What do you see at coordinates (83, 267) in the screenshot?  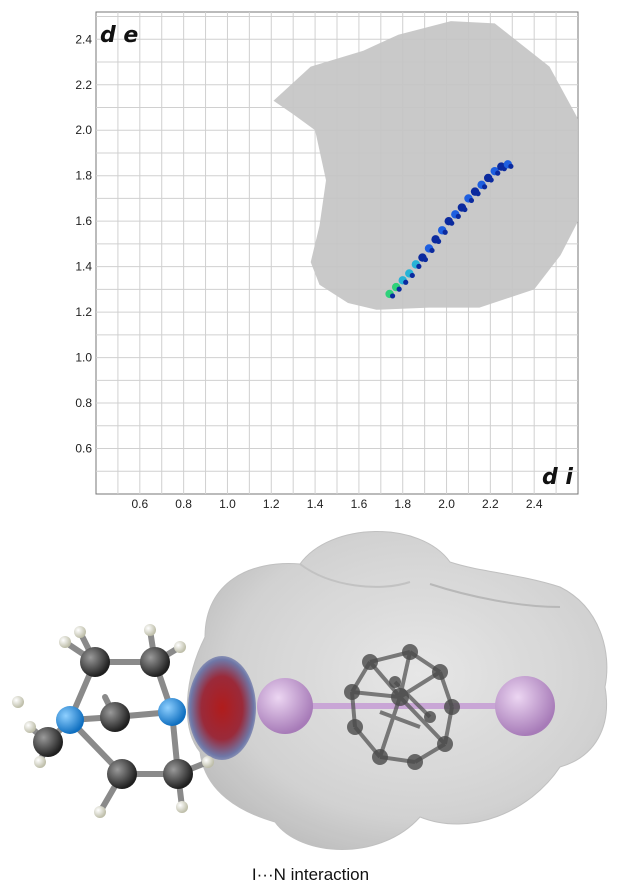 I see `y-tick-label: 1.4` at bounding box center [83, 267].